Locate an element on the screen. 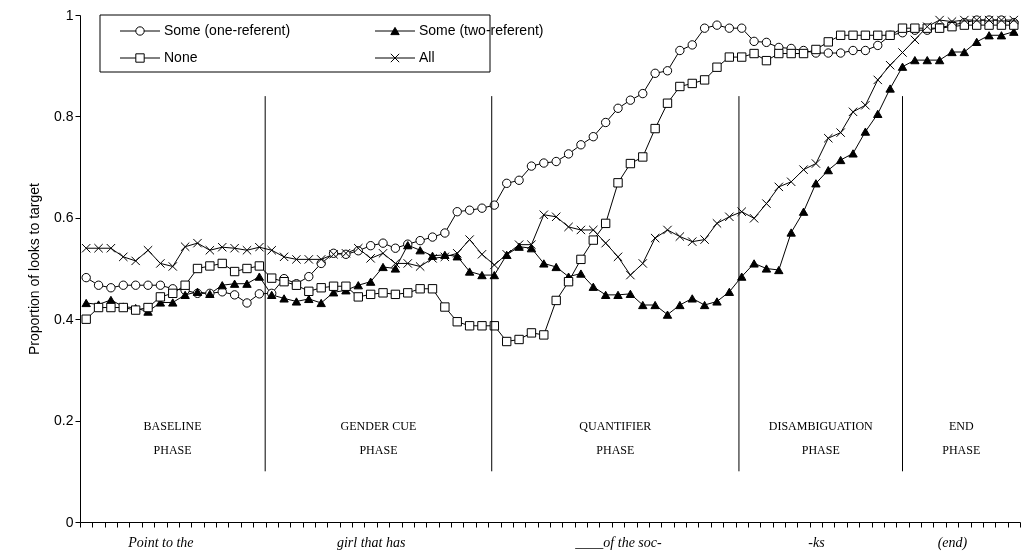 Image resolution: width=1029 pixels, height=560 pixels. x-tick-label: girl that has is located at coordinates (371, 542).